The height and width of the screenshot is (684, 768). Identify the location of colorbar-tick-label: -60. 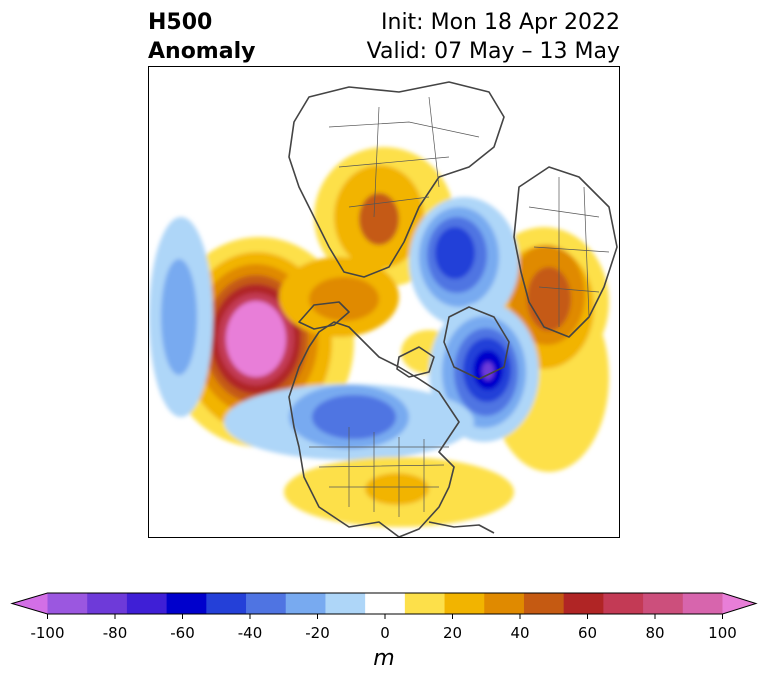
(182, 633).